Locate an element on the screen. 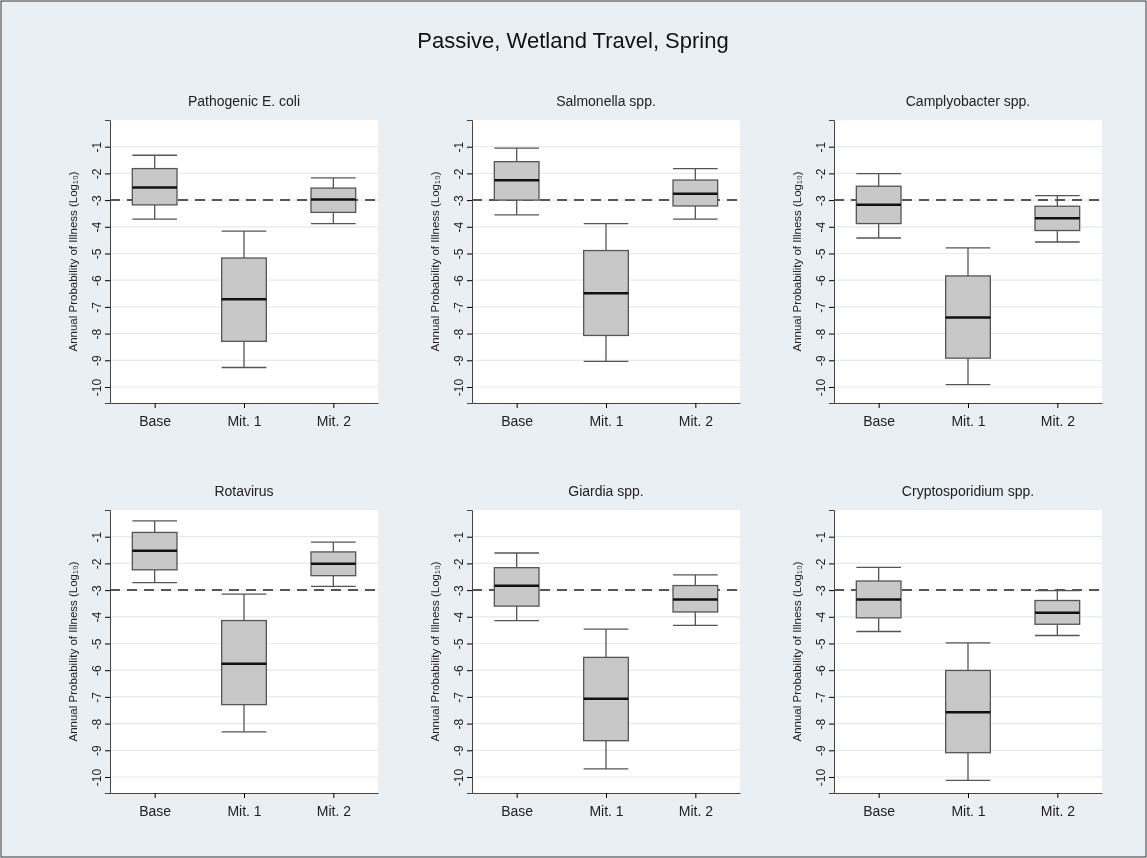  chart-title: Giardia spp. is located at coordinates (606, 491).